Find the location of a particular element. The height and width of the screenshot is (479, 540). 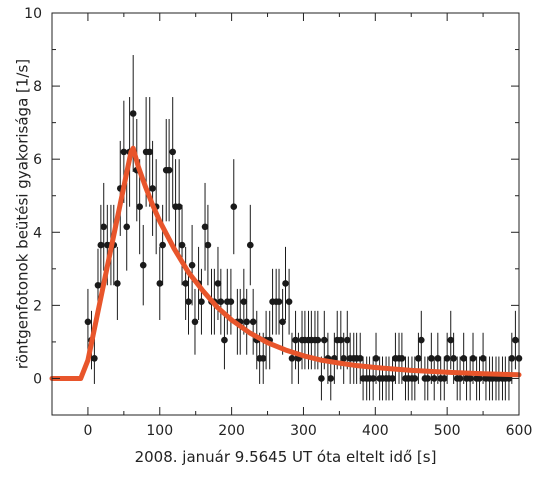

x-tick-label: 400 is located at coordinates (375, 431).